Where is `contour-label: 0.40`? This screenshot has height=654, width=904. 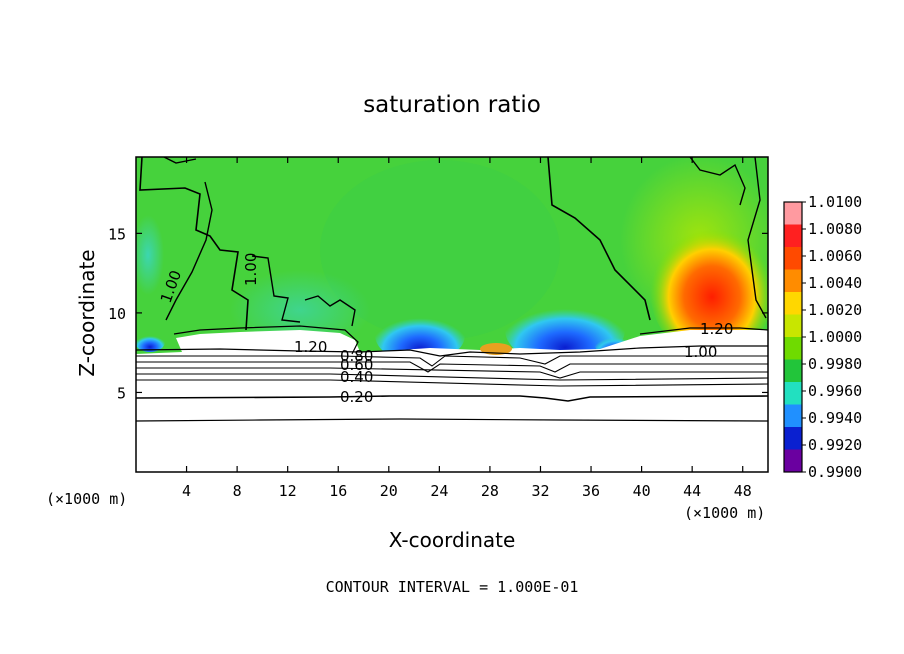 contour-label: 0.40 is located at coordinates (356, 377).